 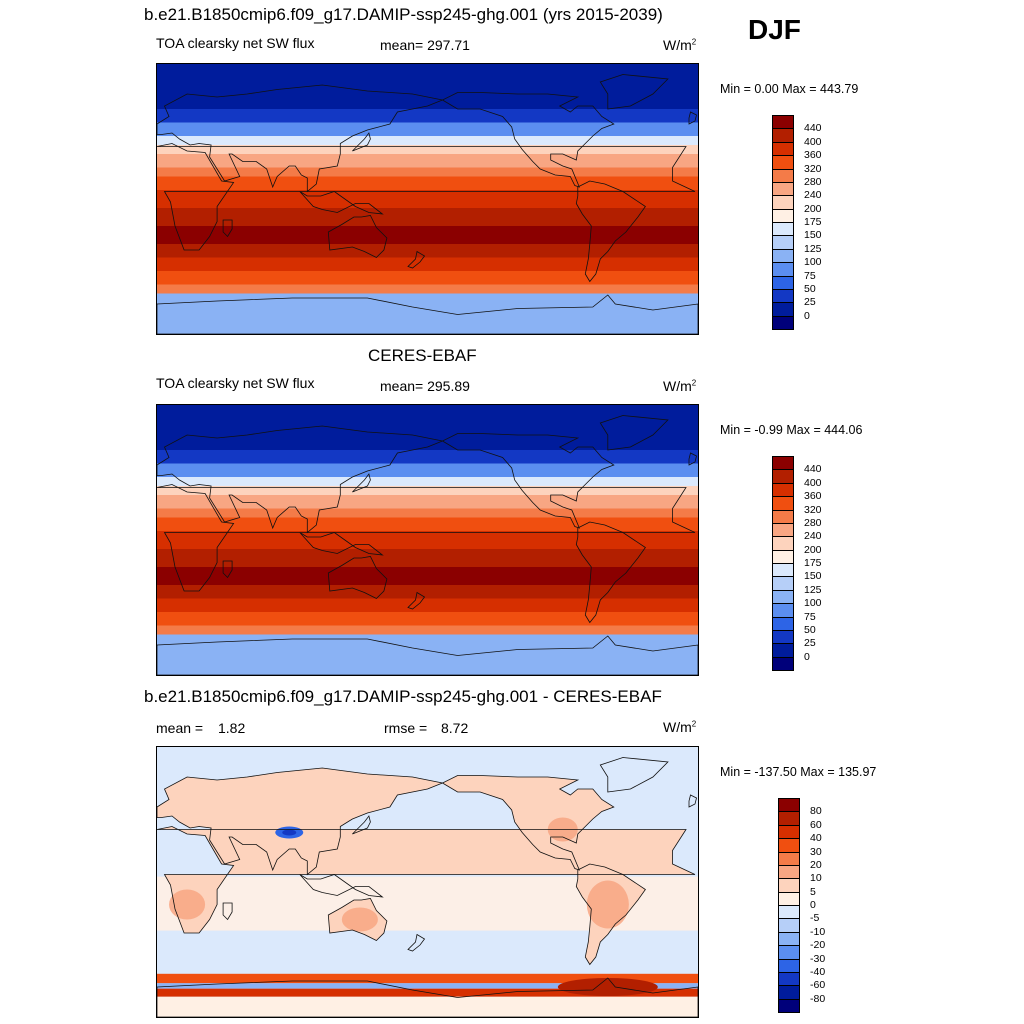 What do you see at coordinates (680, 45) in the screenshot?
I see `panel1-units: W/m2` at bounding box center [680, 45].